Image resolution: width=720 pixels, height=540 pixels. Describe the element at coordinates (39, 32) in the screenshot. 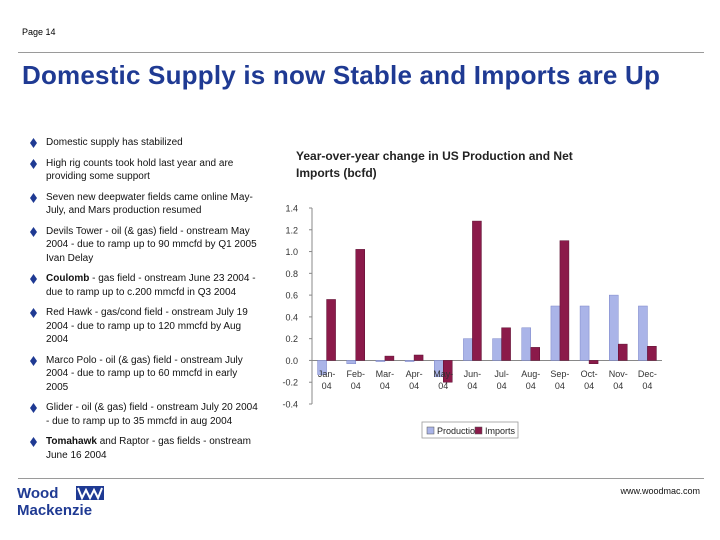

I see `page-number: Page 14` at that location.